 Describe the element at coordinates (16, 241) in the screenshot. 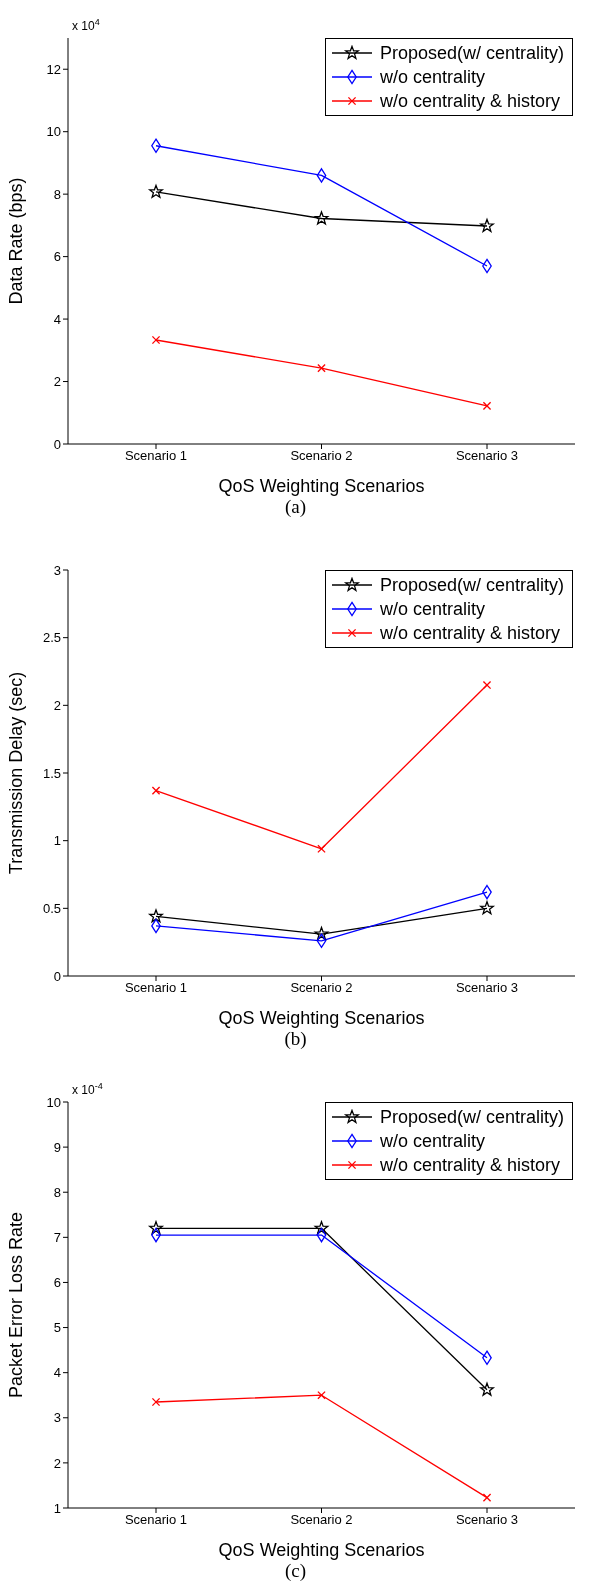

I see `y-axis-title: Data Rate (bps)` at that location.